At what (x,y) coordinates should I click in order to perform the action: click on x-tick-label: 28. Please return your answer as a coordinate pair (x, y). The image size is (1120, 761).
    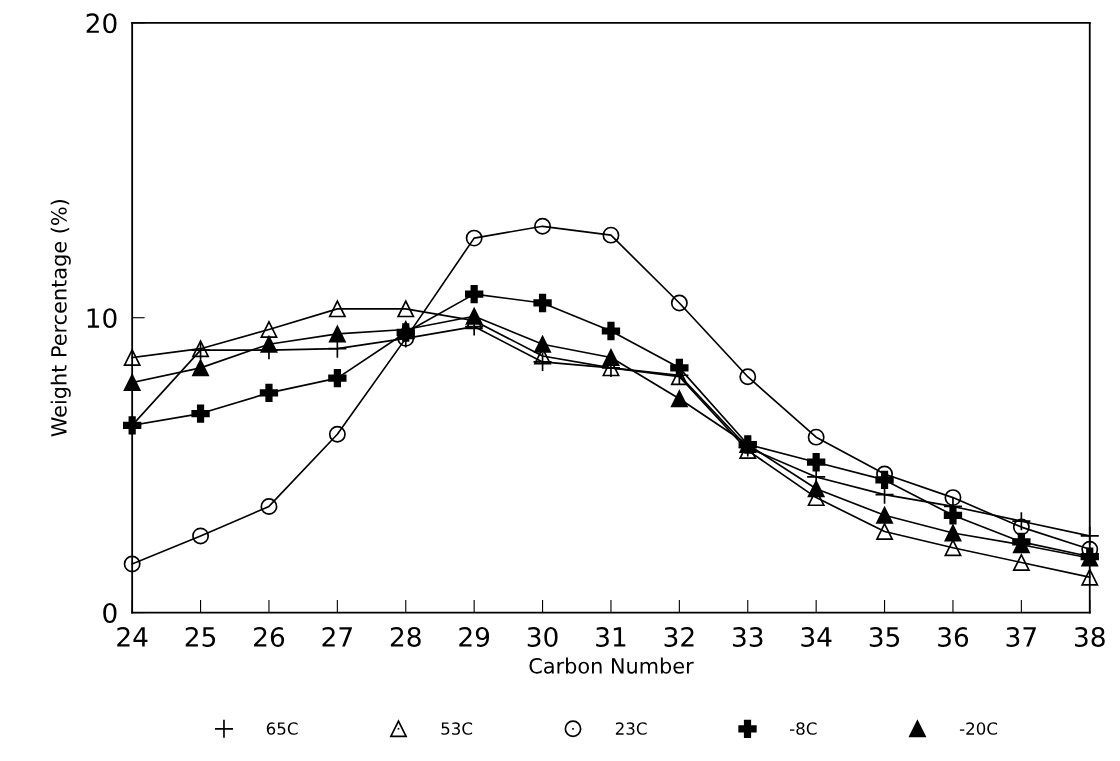
    Looking at the image, I should click on (405, 636).